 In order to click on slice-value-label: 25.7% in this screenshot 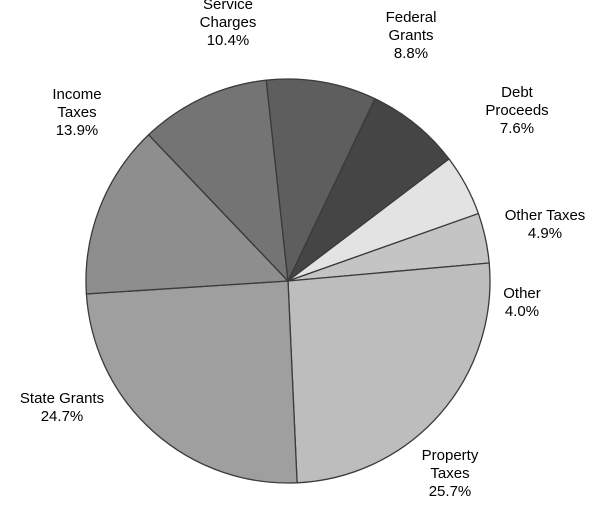, I will do `click(450, 491)`.